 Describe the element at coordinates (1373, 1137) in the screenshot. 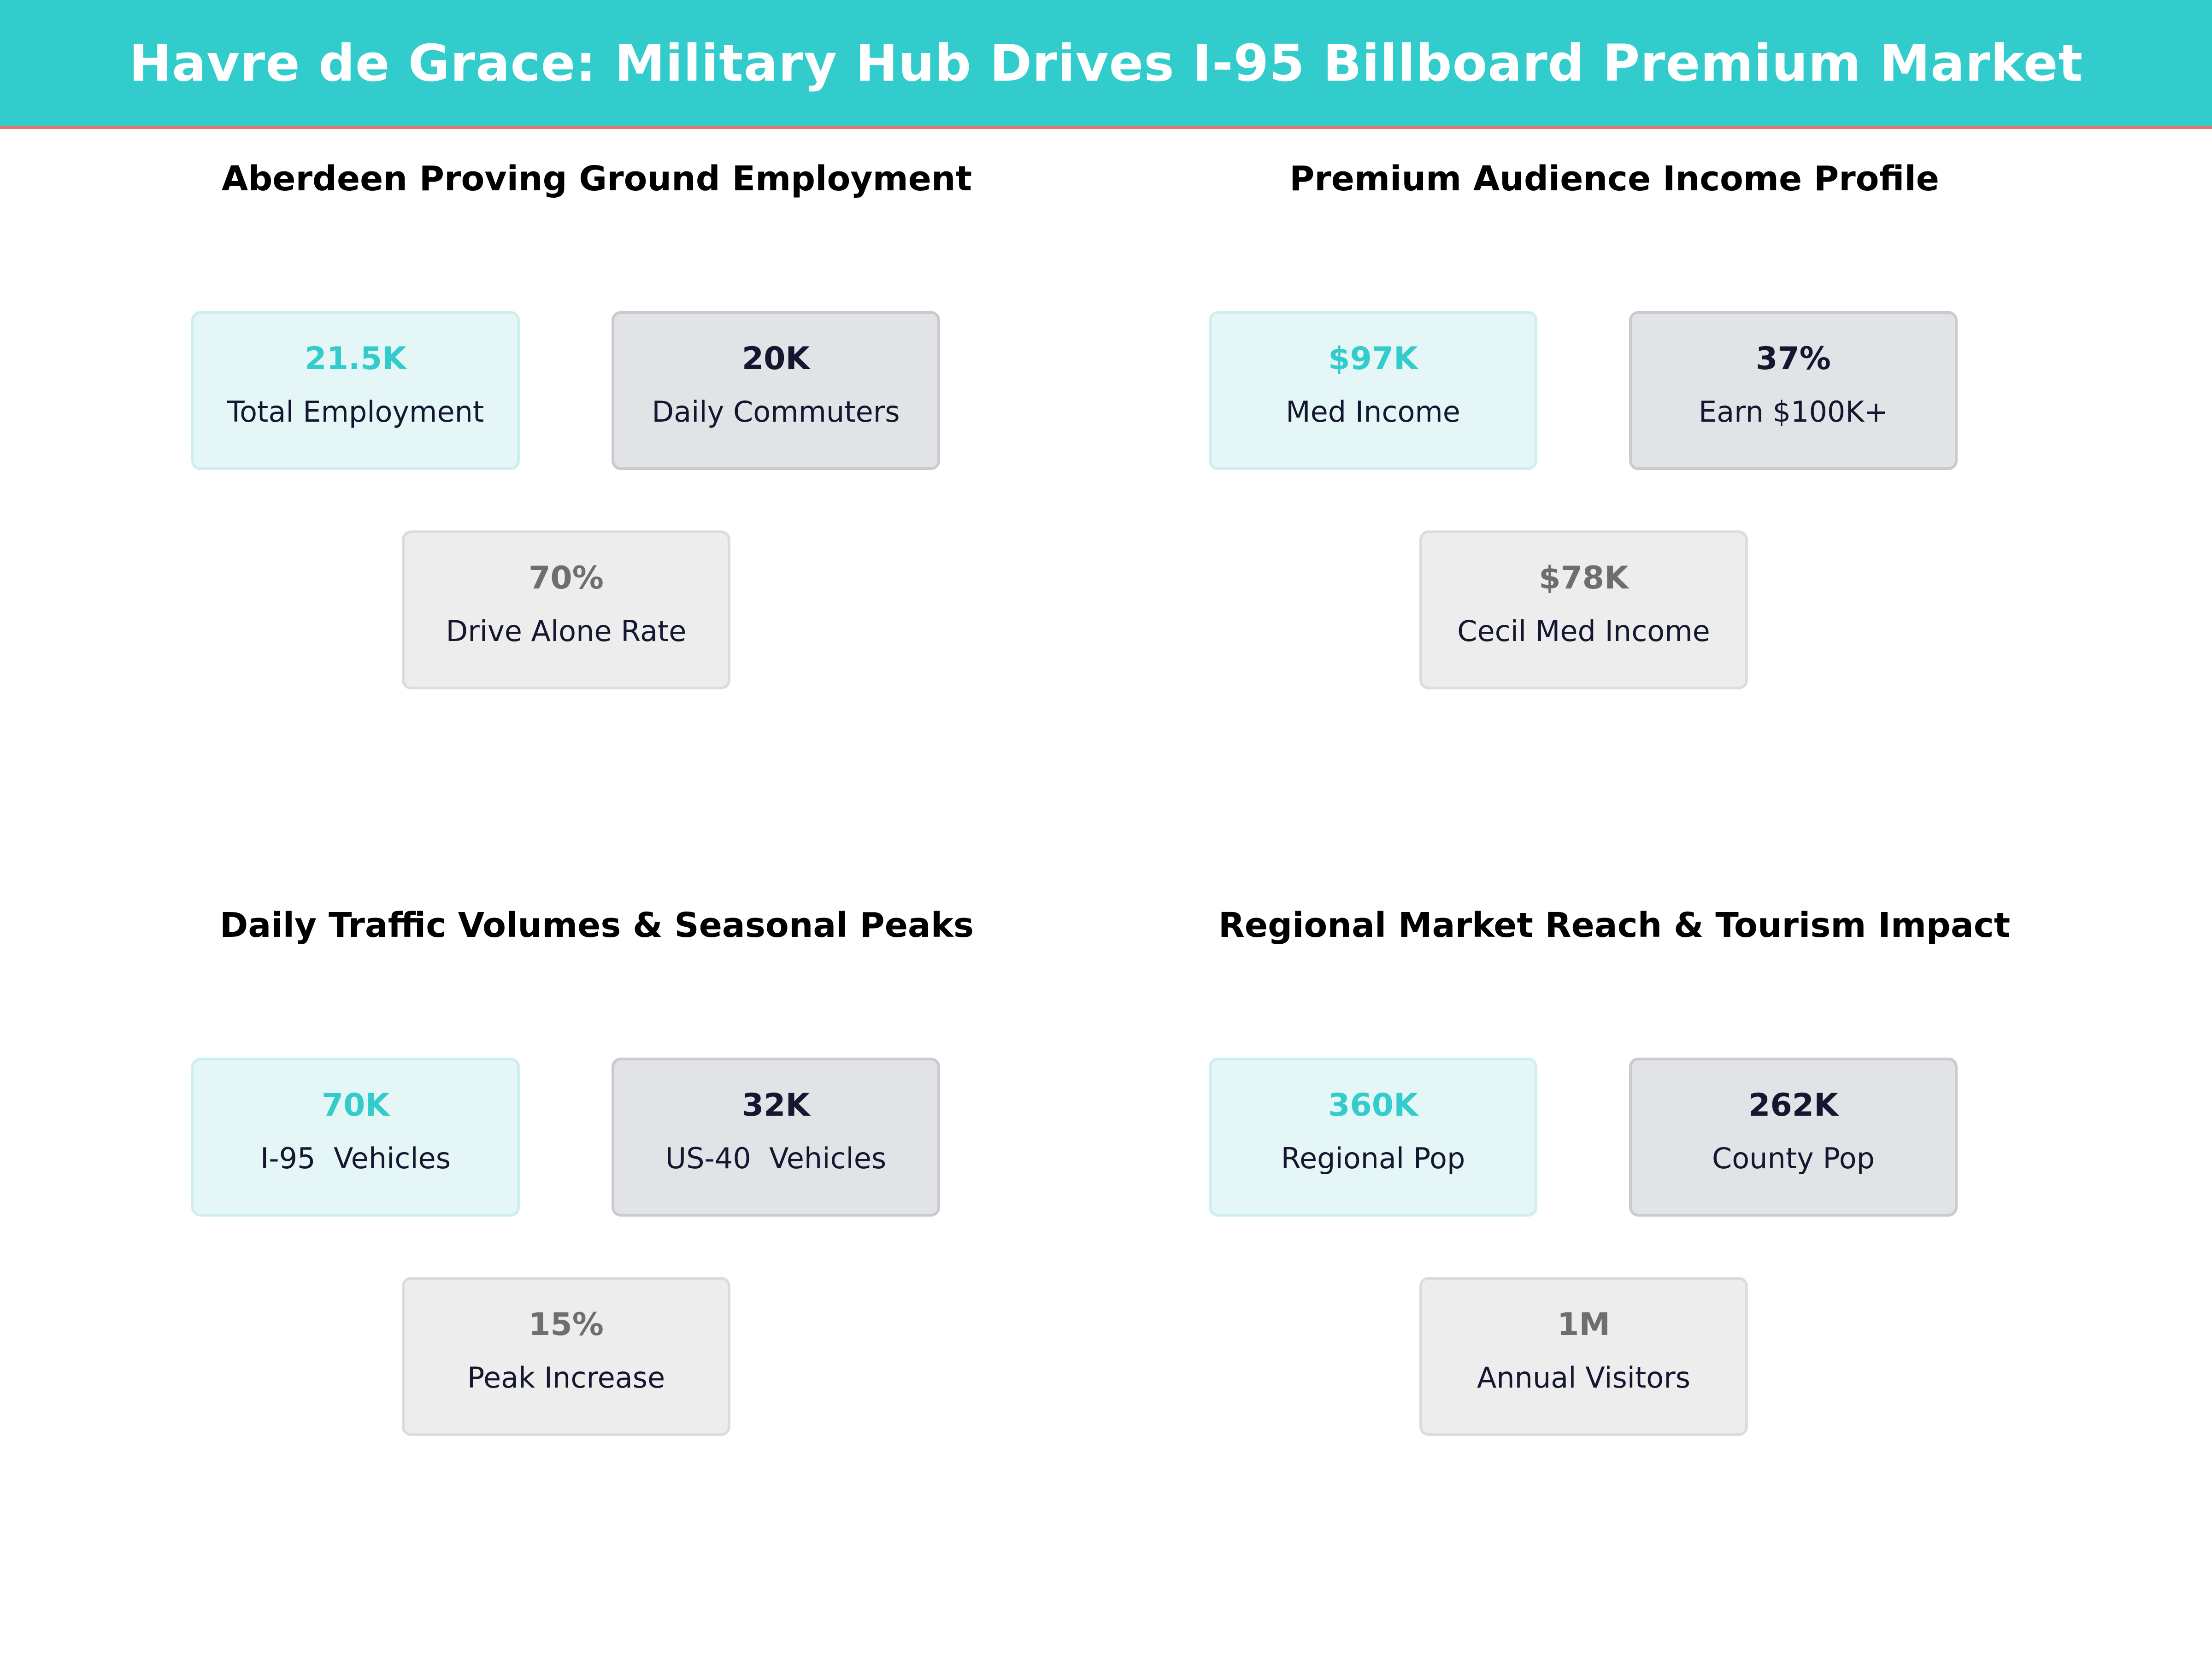

I see `stat-card-regional-pop: 360K Regional Pop` at that location.